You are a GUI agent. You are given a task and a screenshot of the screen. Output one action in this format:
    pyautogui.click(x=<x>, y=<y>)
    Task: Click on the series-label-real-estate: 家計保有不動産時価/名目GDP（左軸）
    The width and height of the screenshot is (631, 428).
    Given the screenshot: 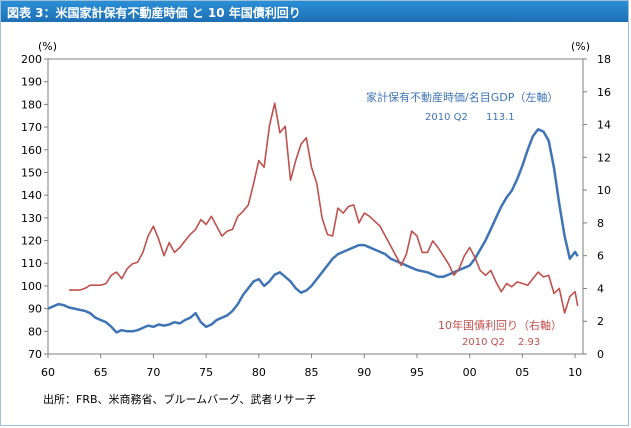 What is the action you would take?
    pyautogui.click(x=462, y=97)
    